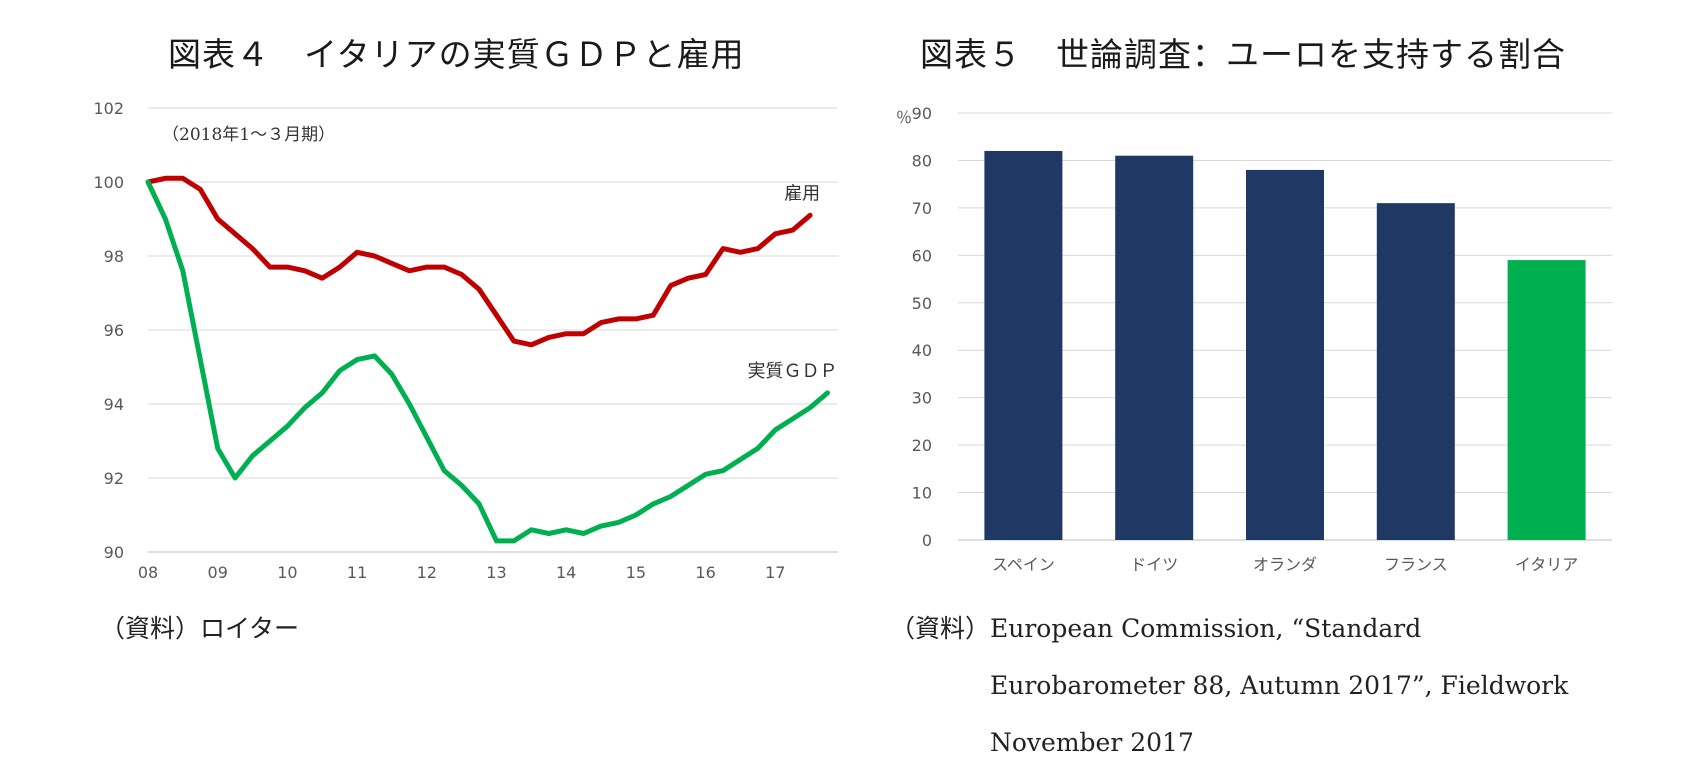  What do you see at coordinates (922, 493) in the screenshot?
I see `y-tick-label: 10` at bounding box center [922, 493].